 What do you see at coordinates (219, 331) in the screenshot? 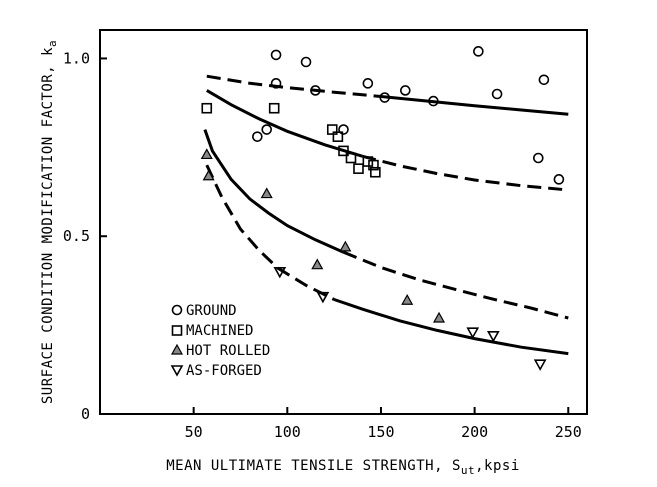
I see `legend-label-machined: MACHINED` at bounding box center [219, 331].